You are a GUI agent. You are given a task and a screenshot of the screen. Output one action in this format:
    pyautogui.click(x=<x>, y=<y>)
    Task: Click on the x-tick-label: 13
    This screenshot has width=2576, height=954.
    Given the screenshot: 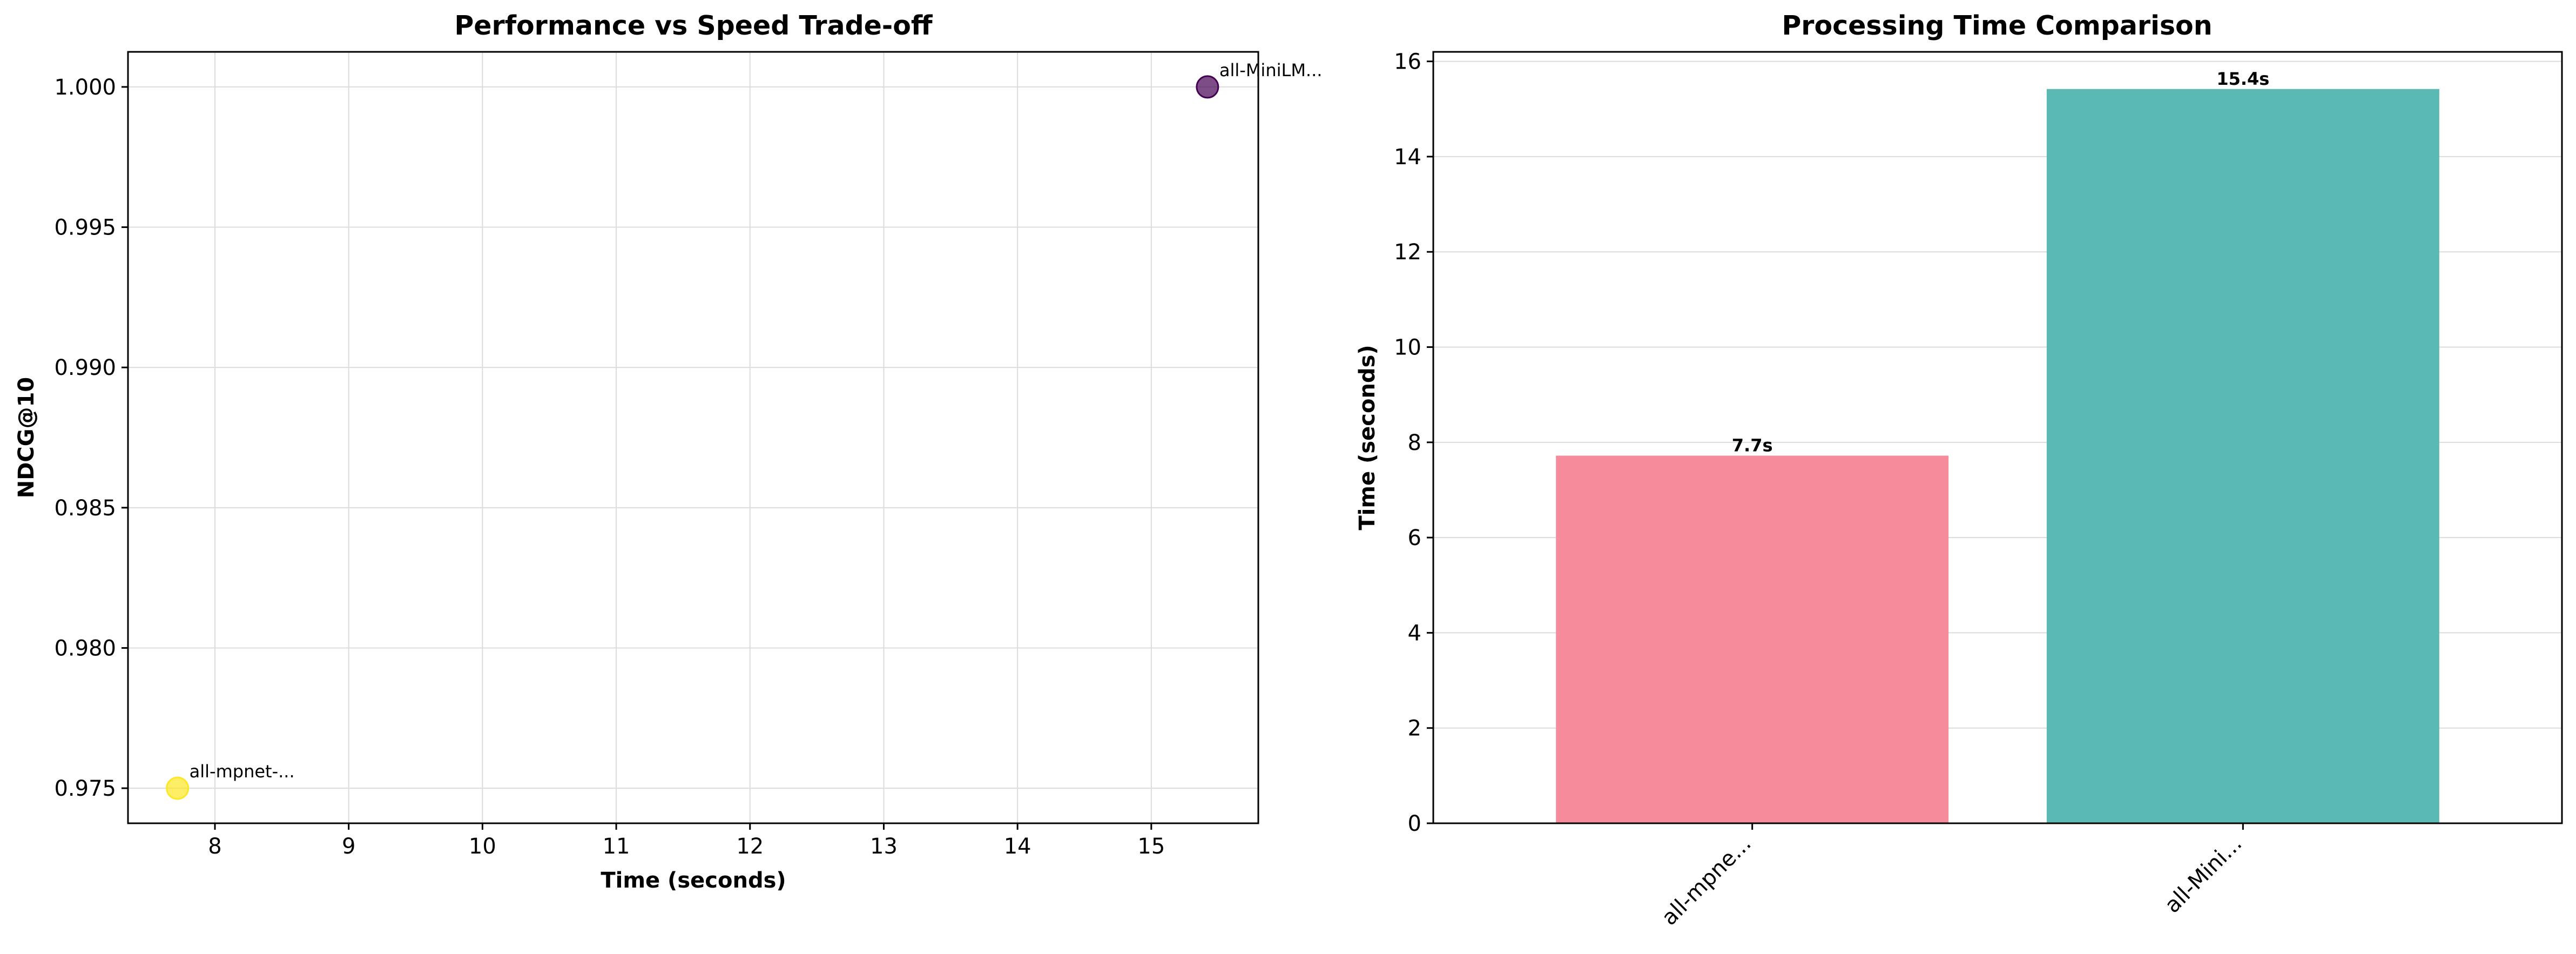 What is the action you would take?
    pyautogui.click(x=884, y=846)
    